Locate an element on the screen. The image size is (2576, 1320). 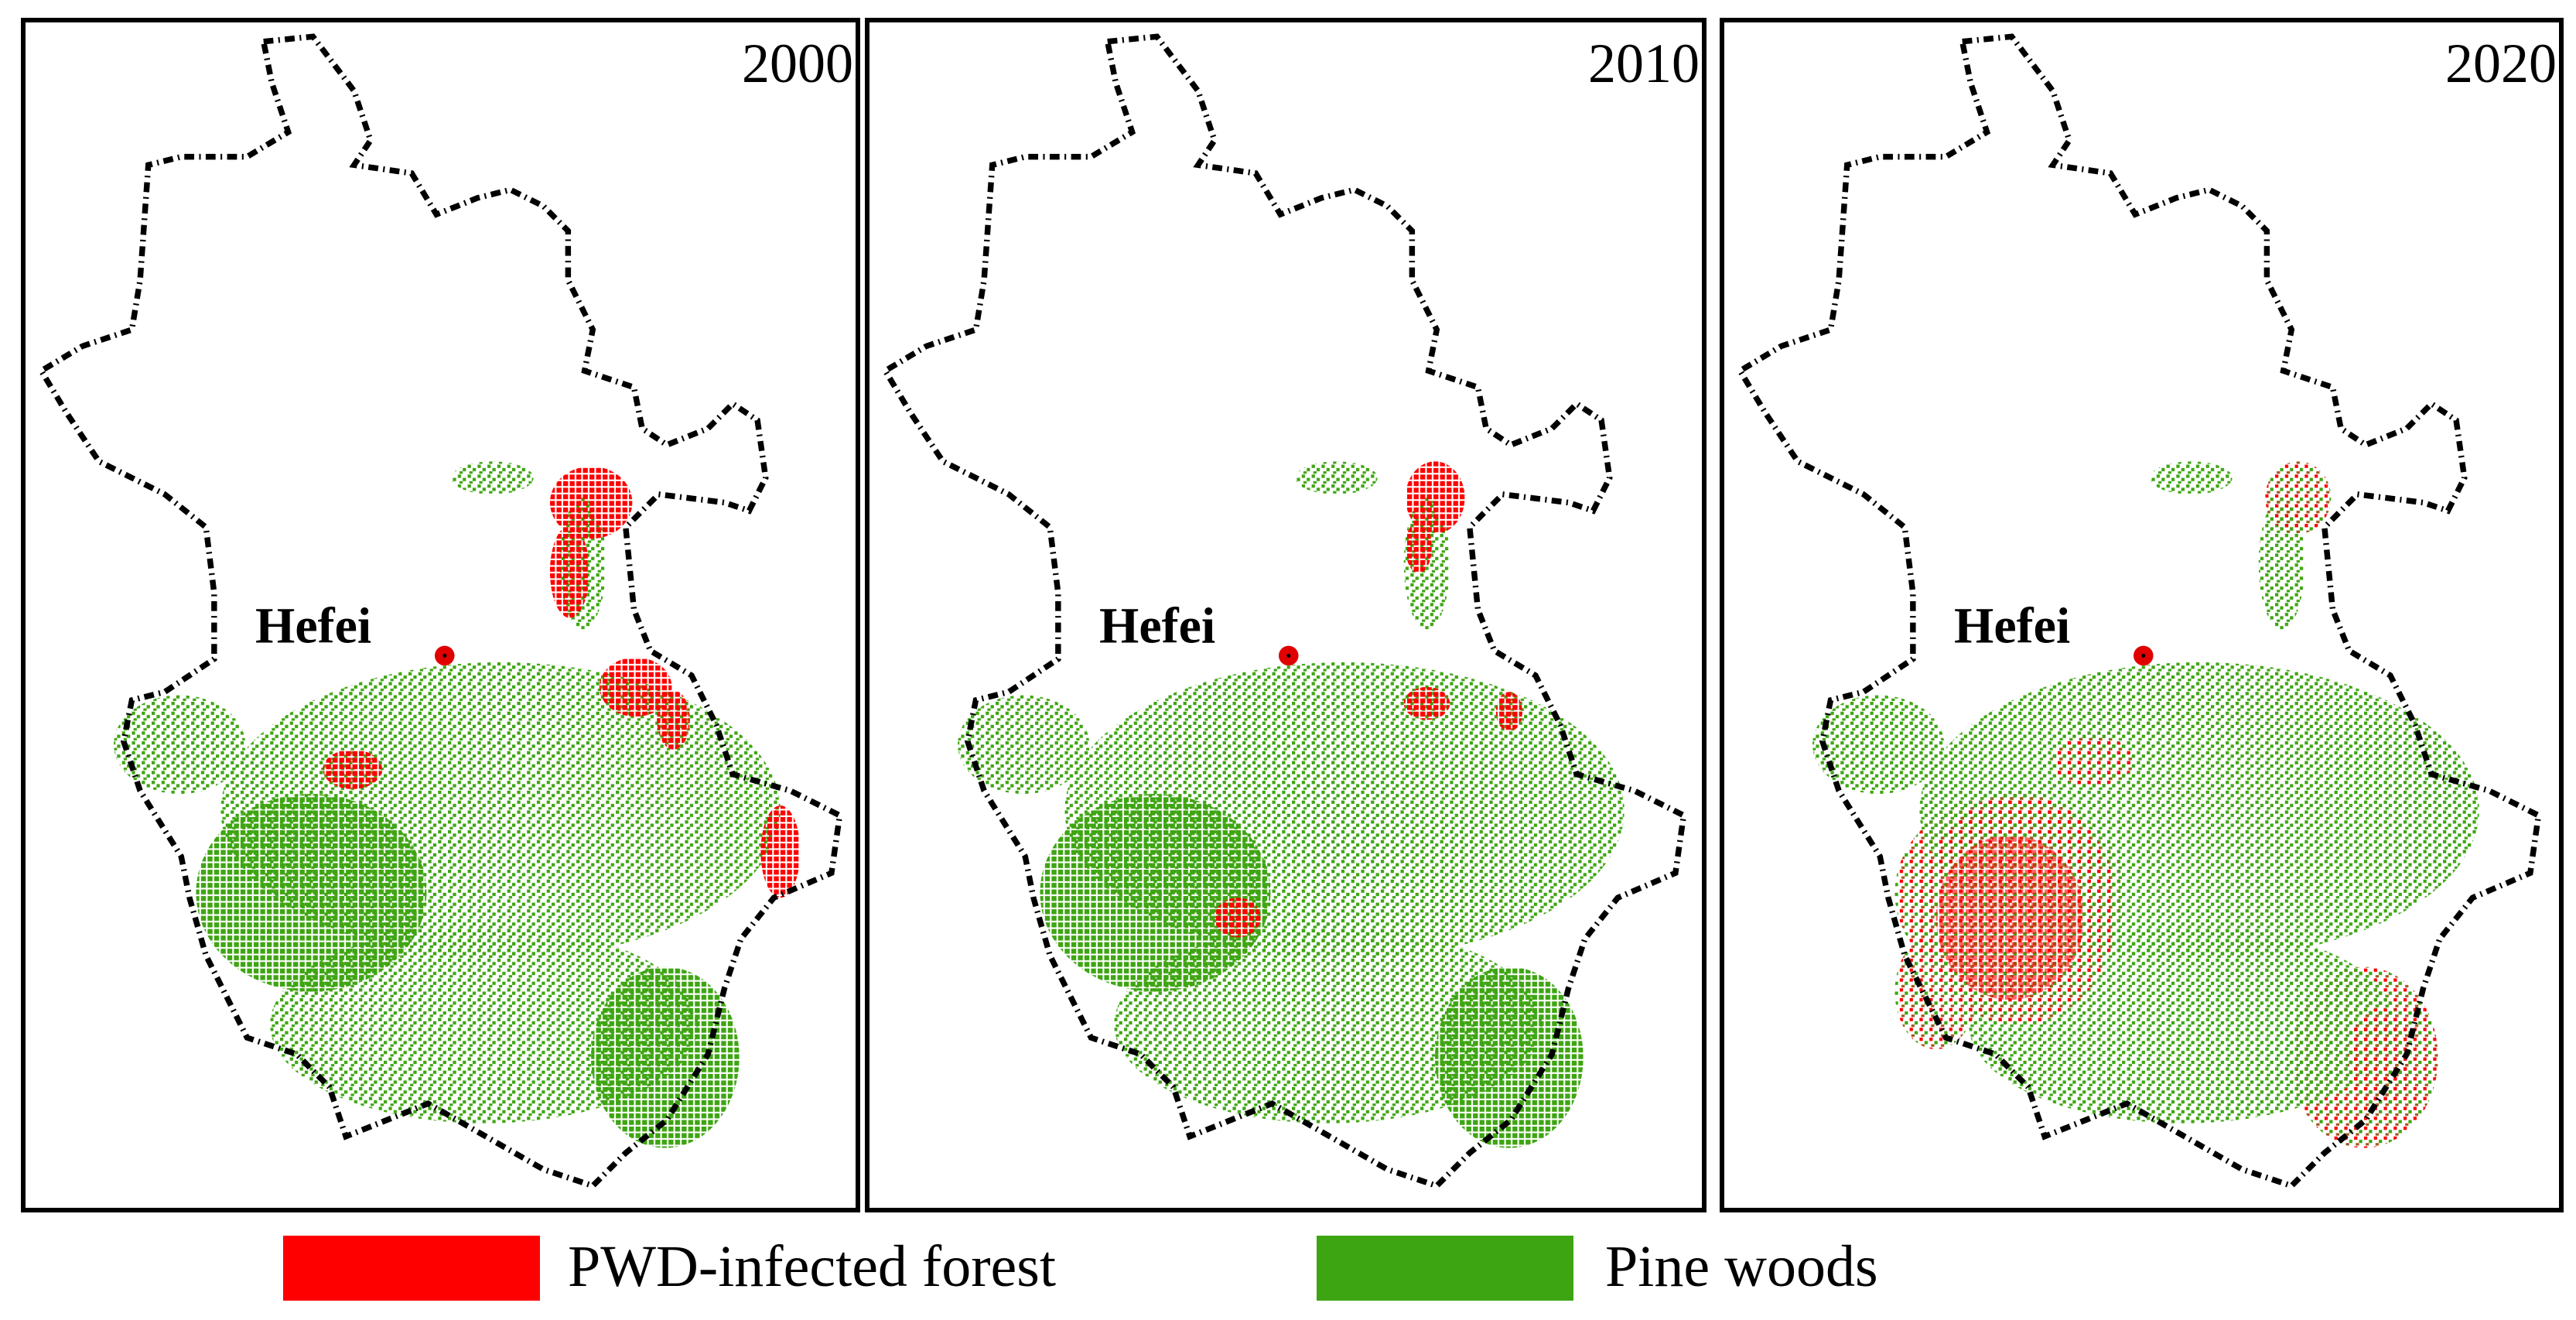
panel-year: 2000 is located at coordinates (797, 63).